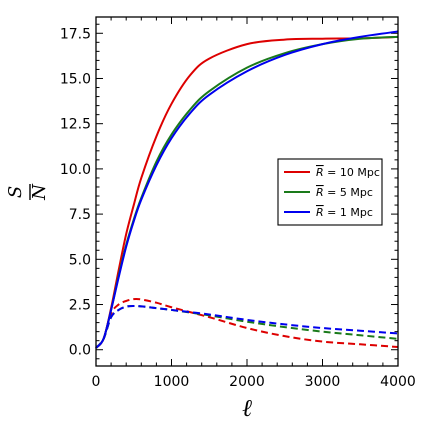 The height and width of the screenshot is (436, 436). What do you see at coordinates (352, 172) in the screenshot?
I see `legend-label-value: = 10 Mpc` at bounding box center [352, 172].